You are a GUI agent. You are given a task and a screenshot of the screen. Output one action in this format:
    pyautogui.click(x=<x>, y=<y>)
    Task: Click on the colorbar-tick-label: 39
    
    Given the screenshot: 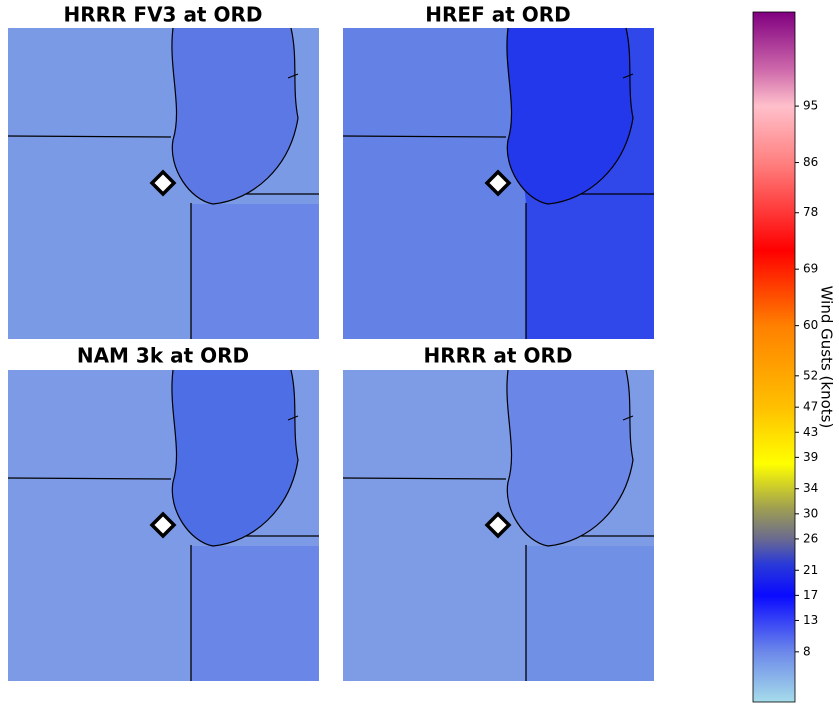 What is the action you would take?
    pyautogui.click(x=810, y=457)
    